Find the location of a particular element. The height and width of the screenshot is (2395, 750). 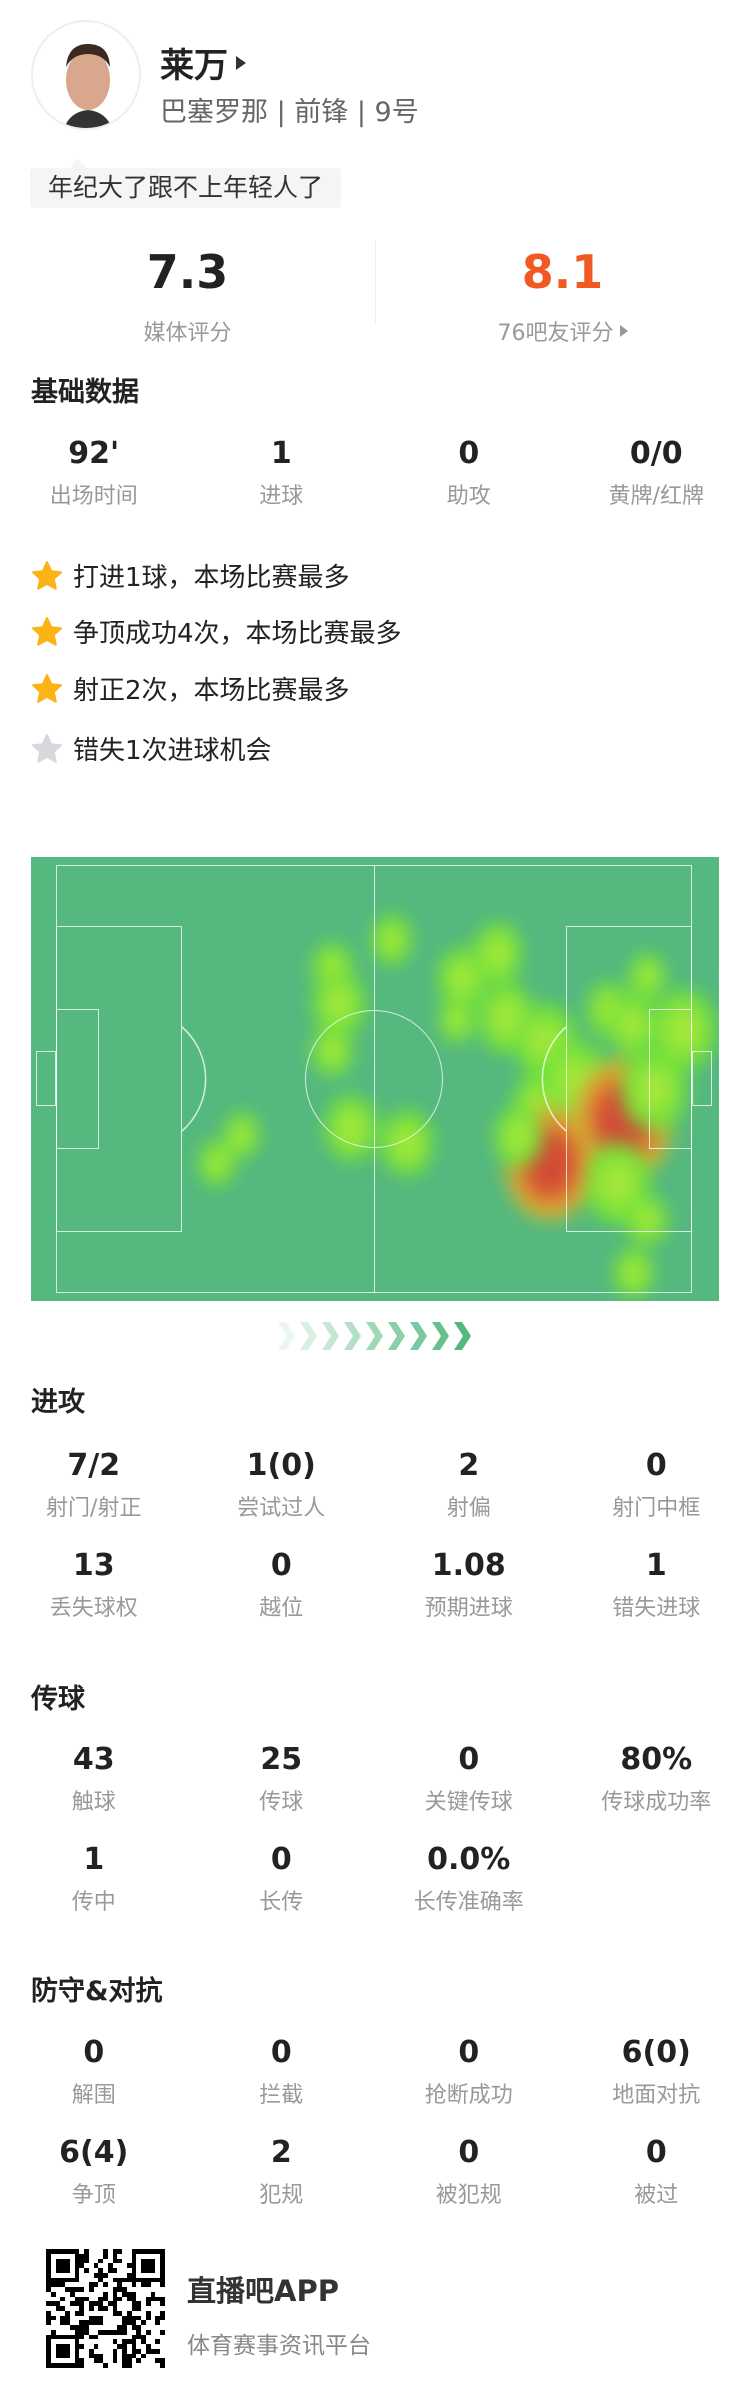

highlight-item: 射正2次，本场比赛最多 is located at coordinates (190, 688).